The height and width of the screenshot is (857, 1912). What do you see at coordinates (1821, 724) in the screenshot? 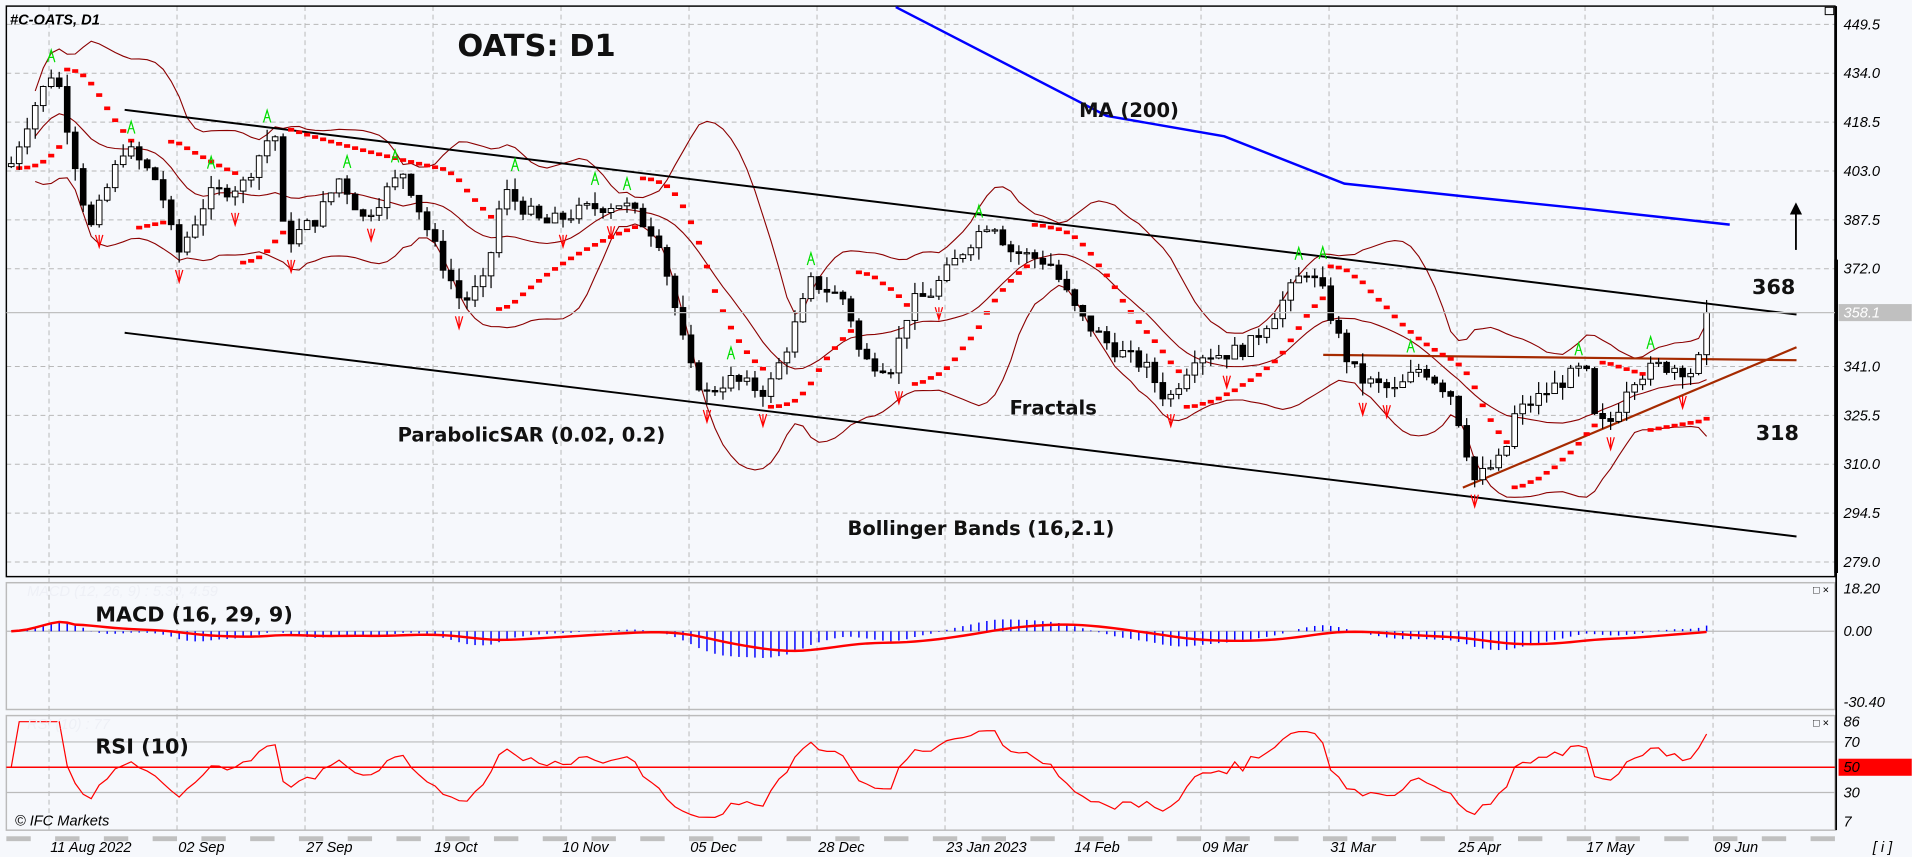
I see `rsi-panel-controls: □ ×` at bounding box center [1821, 724].